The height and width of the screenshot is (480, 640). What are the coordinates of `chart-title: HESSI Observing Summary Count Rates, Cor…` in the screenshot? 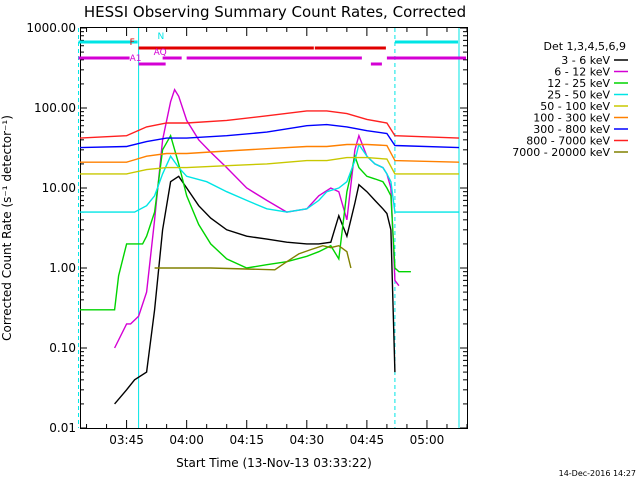 It's located at (275, 12).